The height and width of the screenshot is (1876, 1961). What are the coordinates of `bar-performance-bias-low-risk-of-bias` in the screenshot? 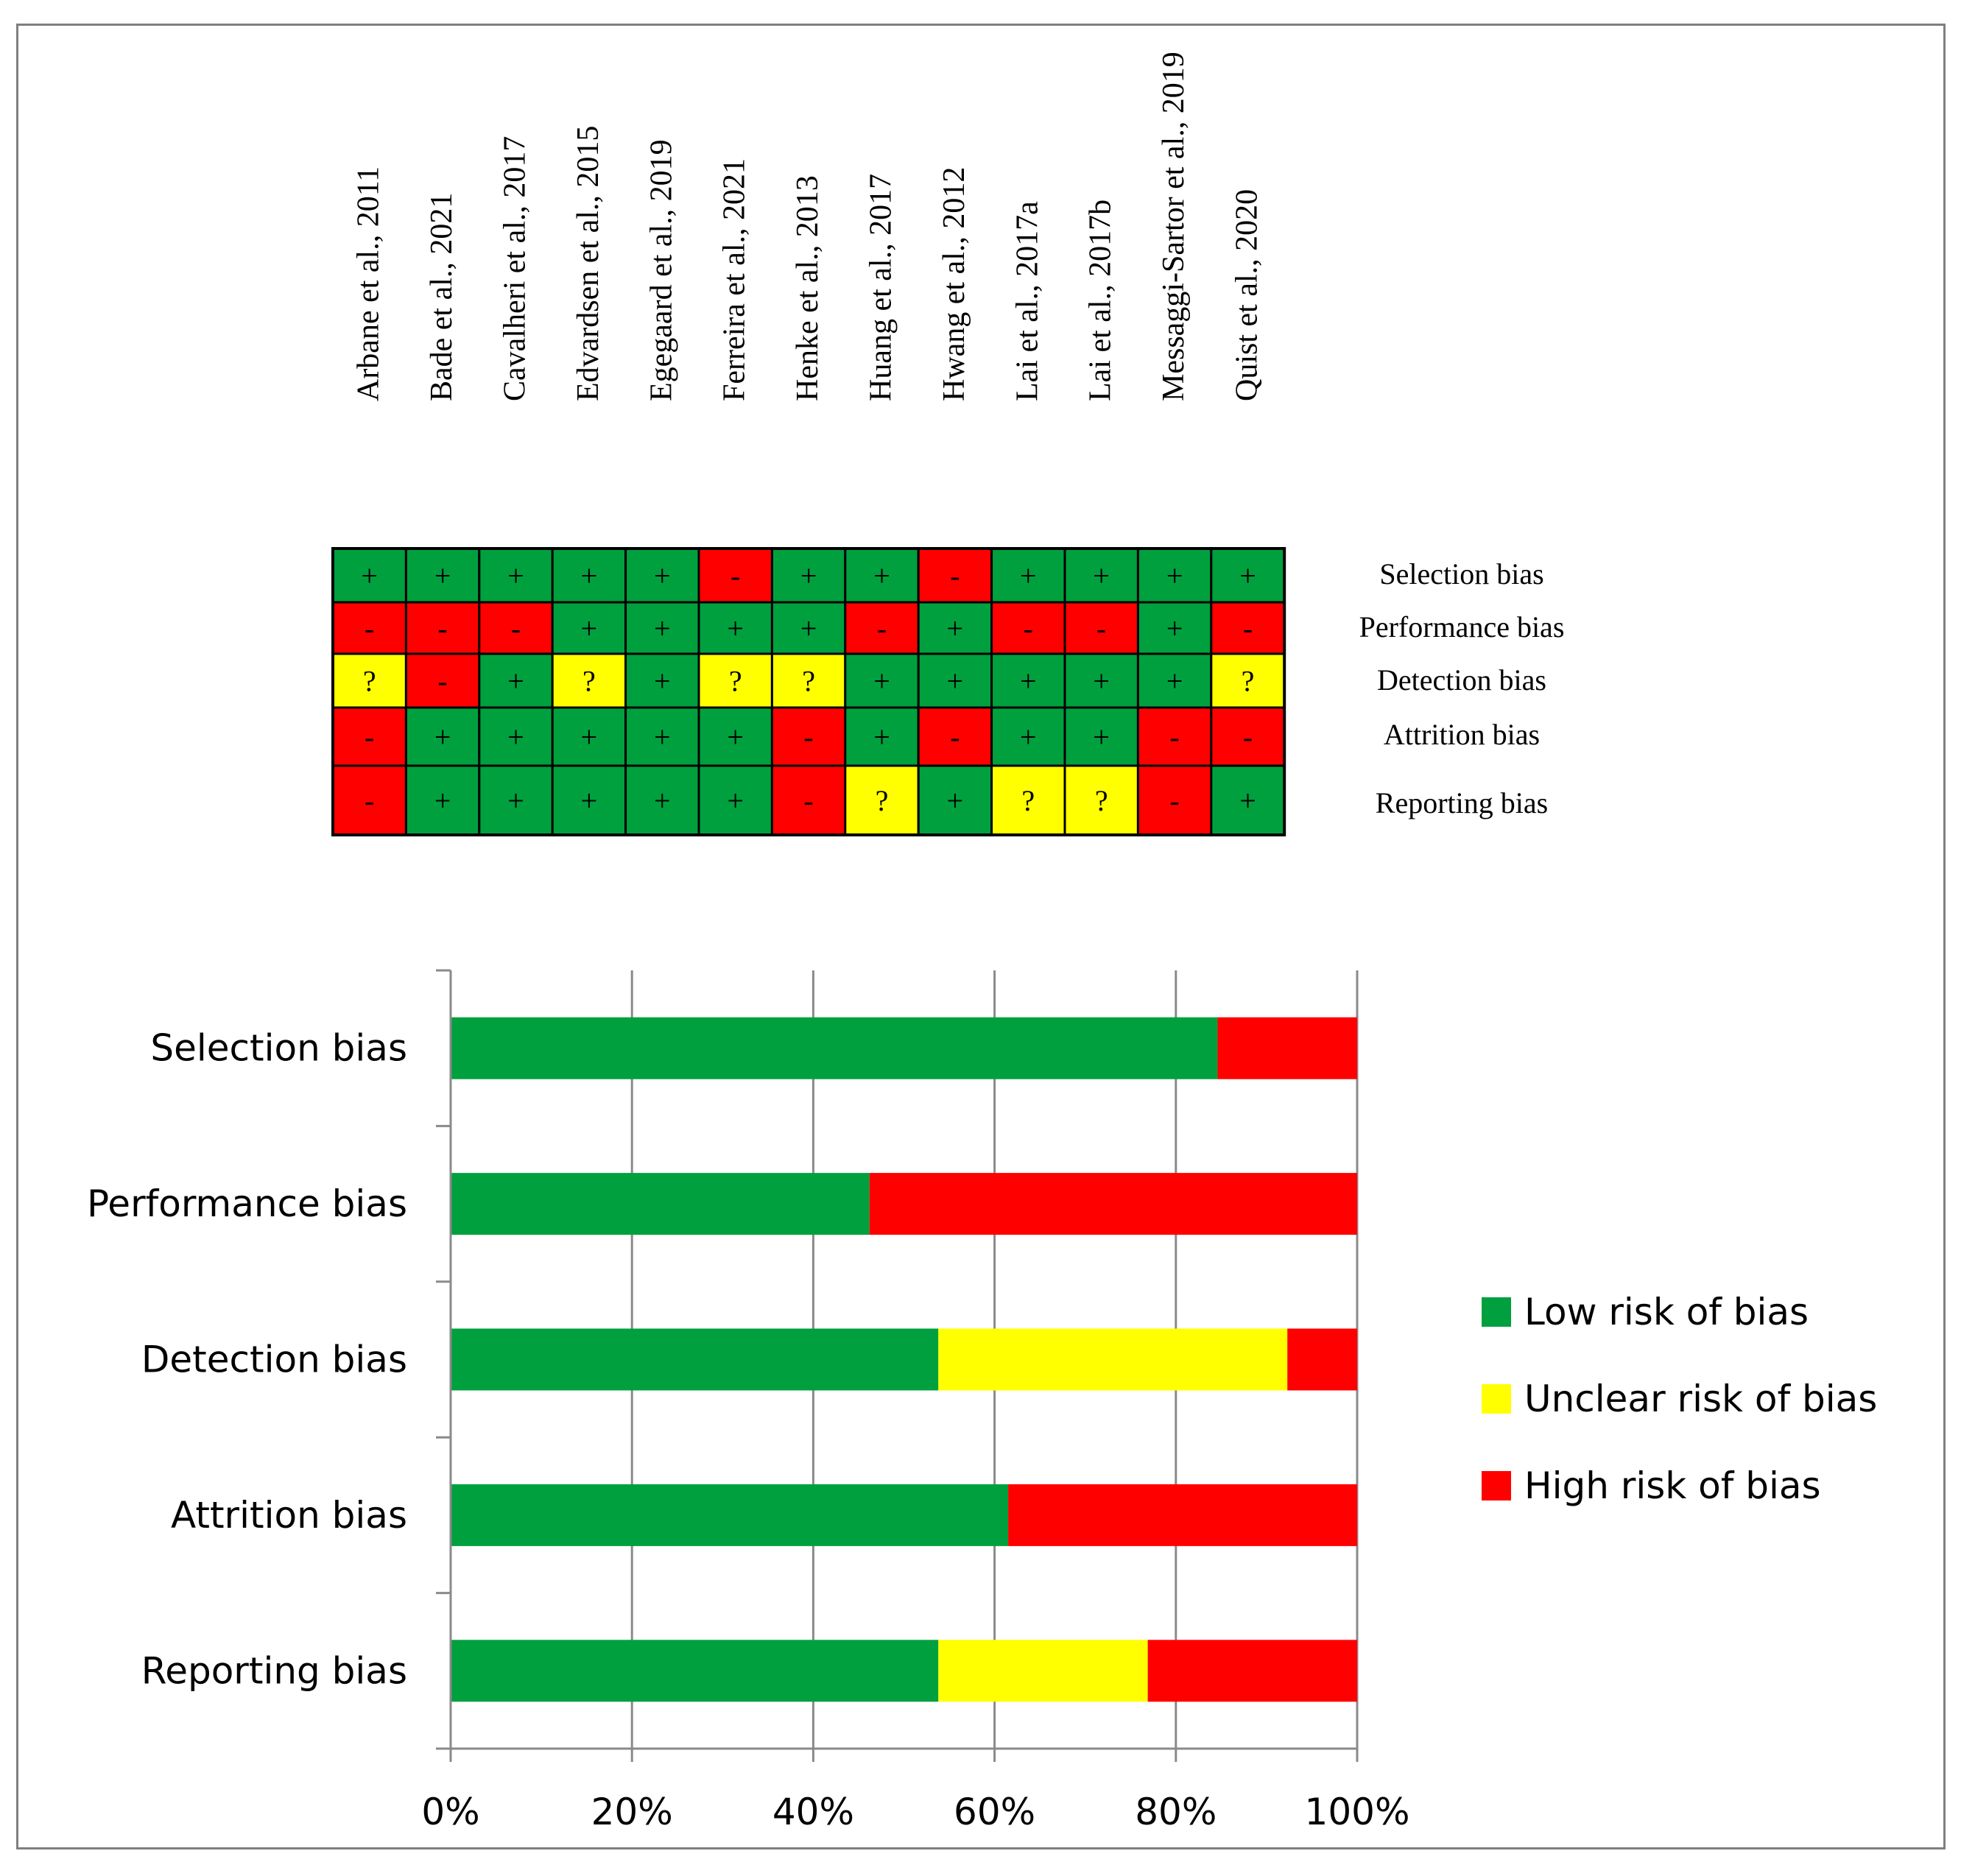 It's located at (661, 1204).